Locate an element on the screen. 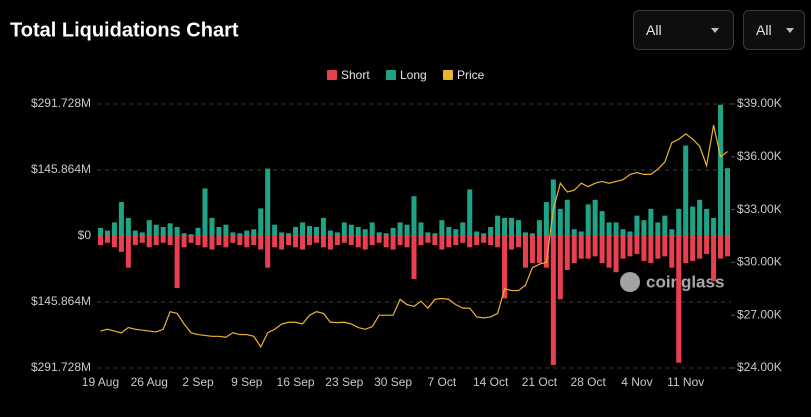 The width and height of the screenshot is (811, 417). y-tick-label: $291.728M is located at coordinates (61, 367).